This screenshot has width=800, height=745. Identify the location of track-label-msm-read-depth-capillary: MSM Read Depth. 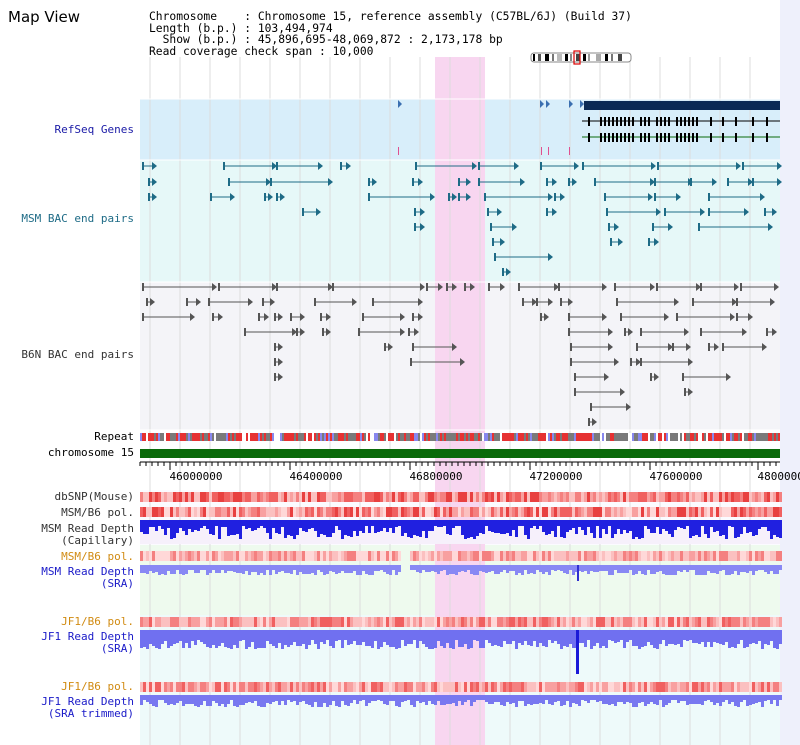
(87, 528).